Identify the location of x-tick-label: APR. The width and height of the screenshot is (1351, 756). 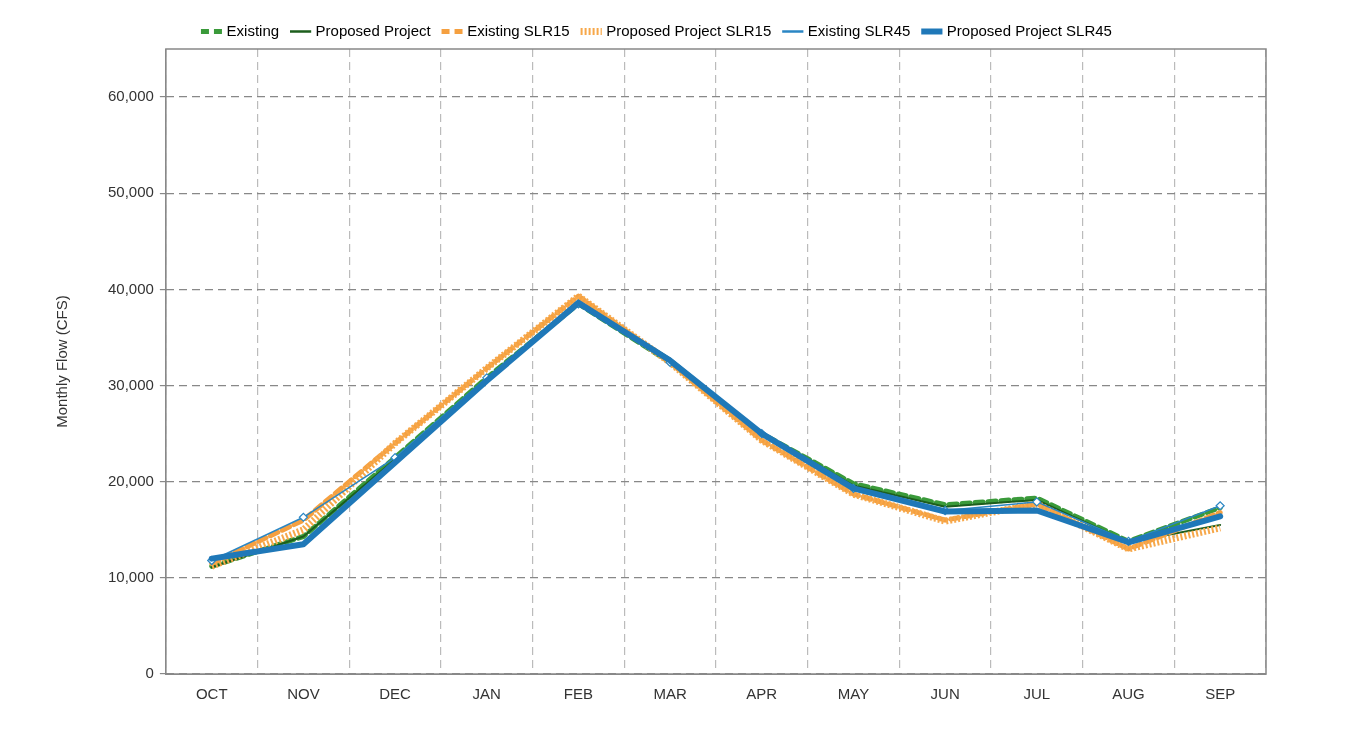
(762, 694).